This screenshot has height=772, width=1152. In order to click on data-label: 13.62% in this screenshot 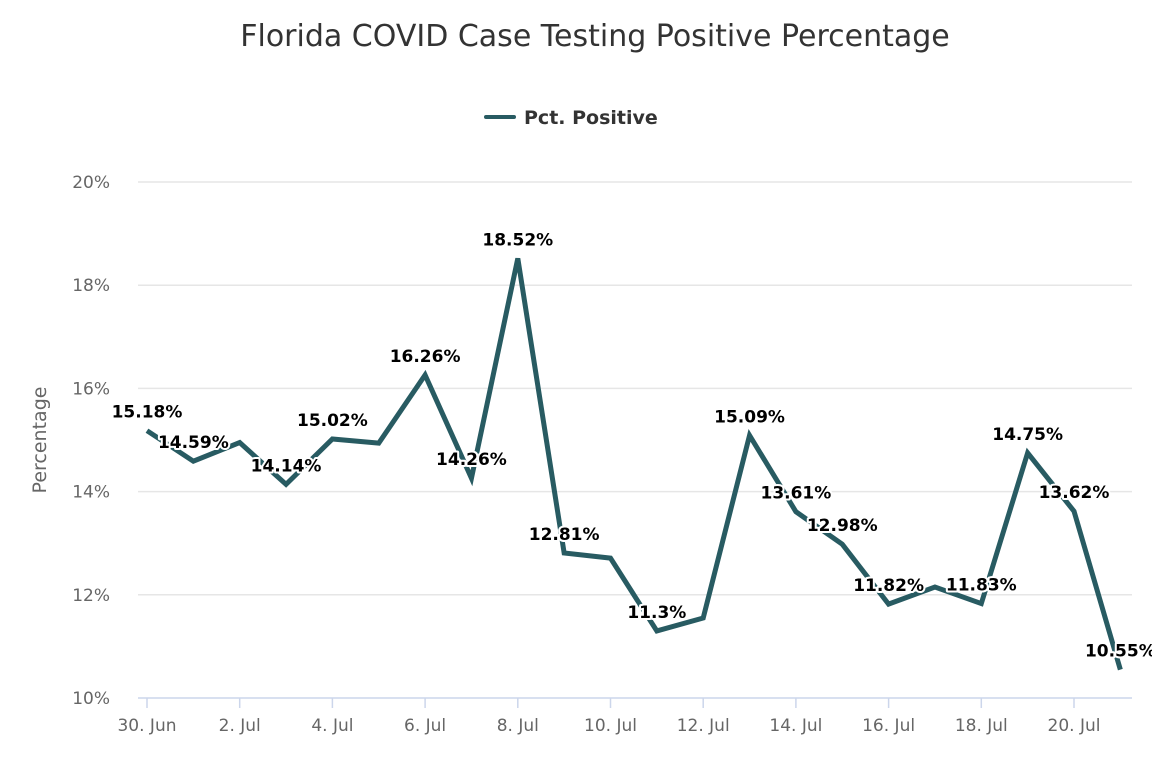, I will do `click(1074, 493)`.